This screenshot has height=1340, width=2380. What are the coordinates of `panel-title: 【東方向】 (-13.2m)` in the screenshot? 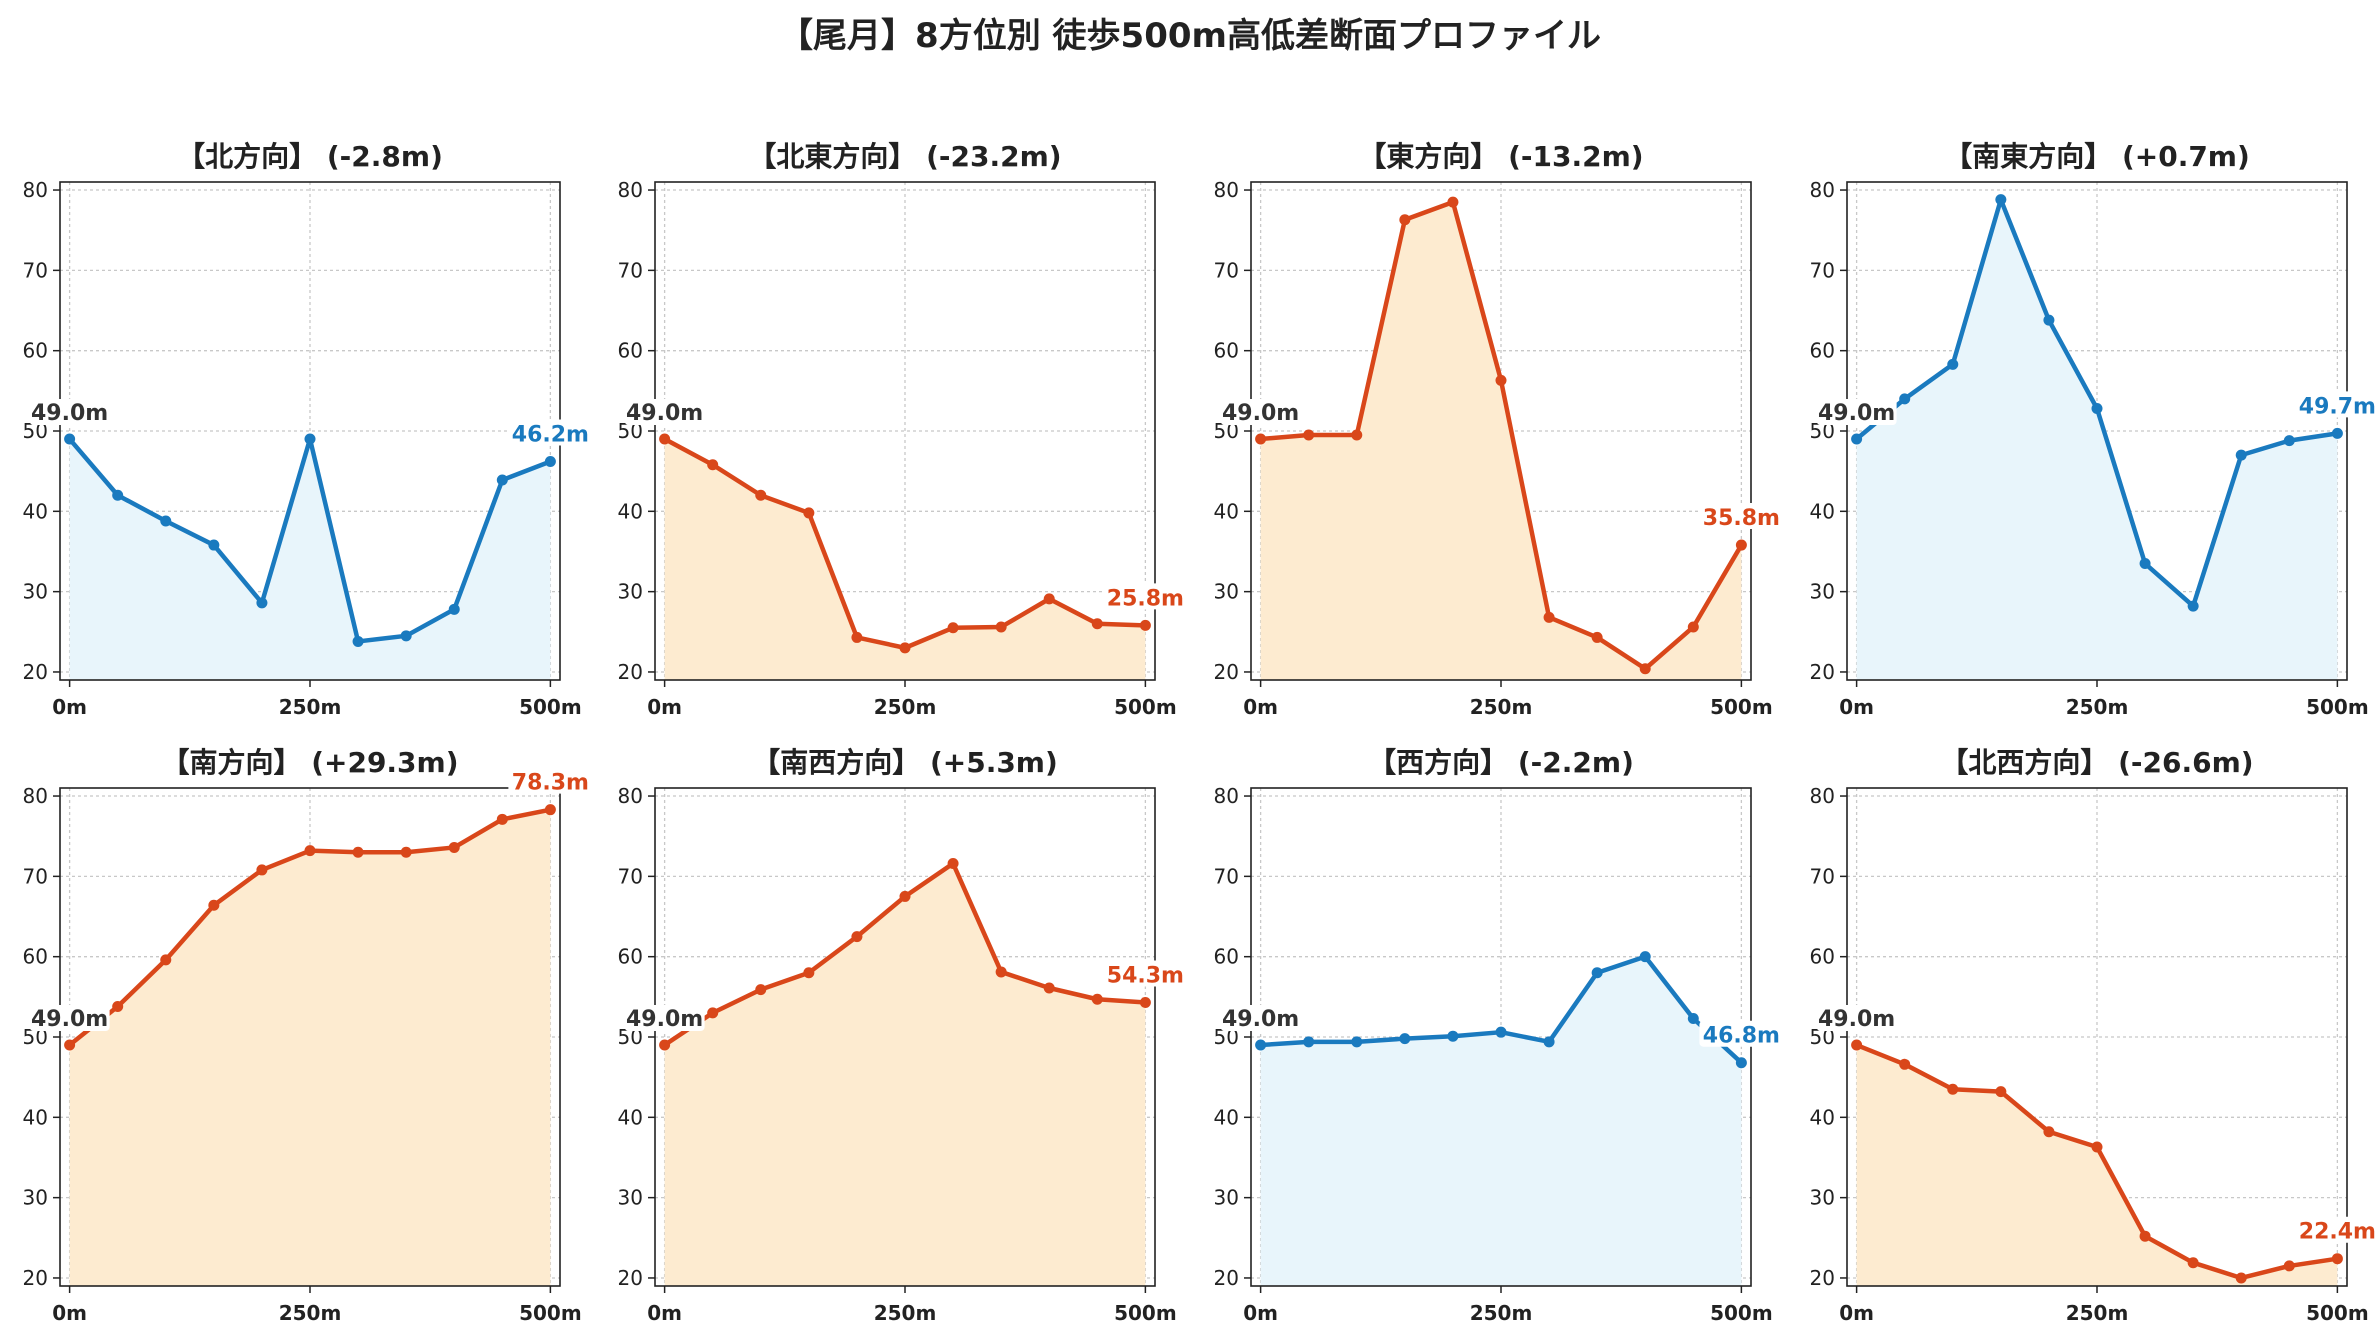 It's located at (1500, 156).